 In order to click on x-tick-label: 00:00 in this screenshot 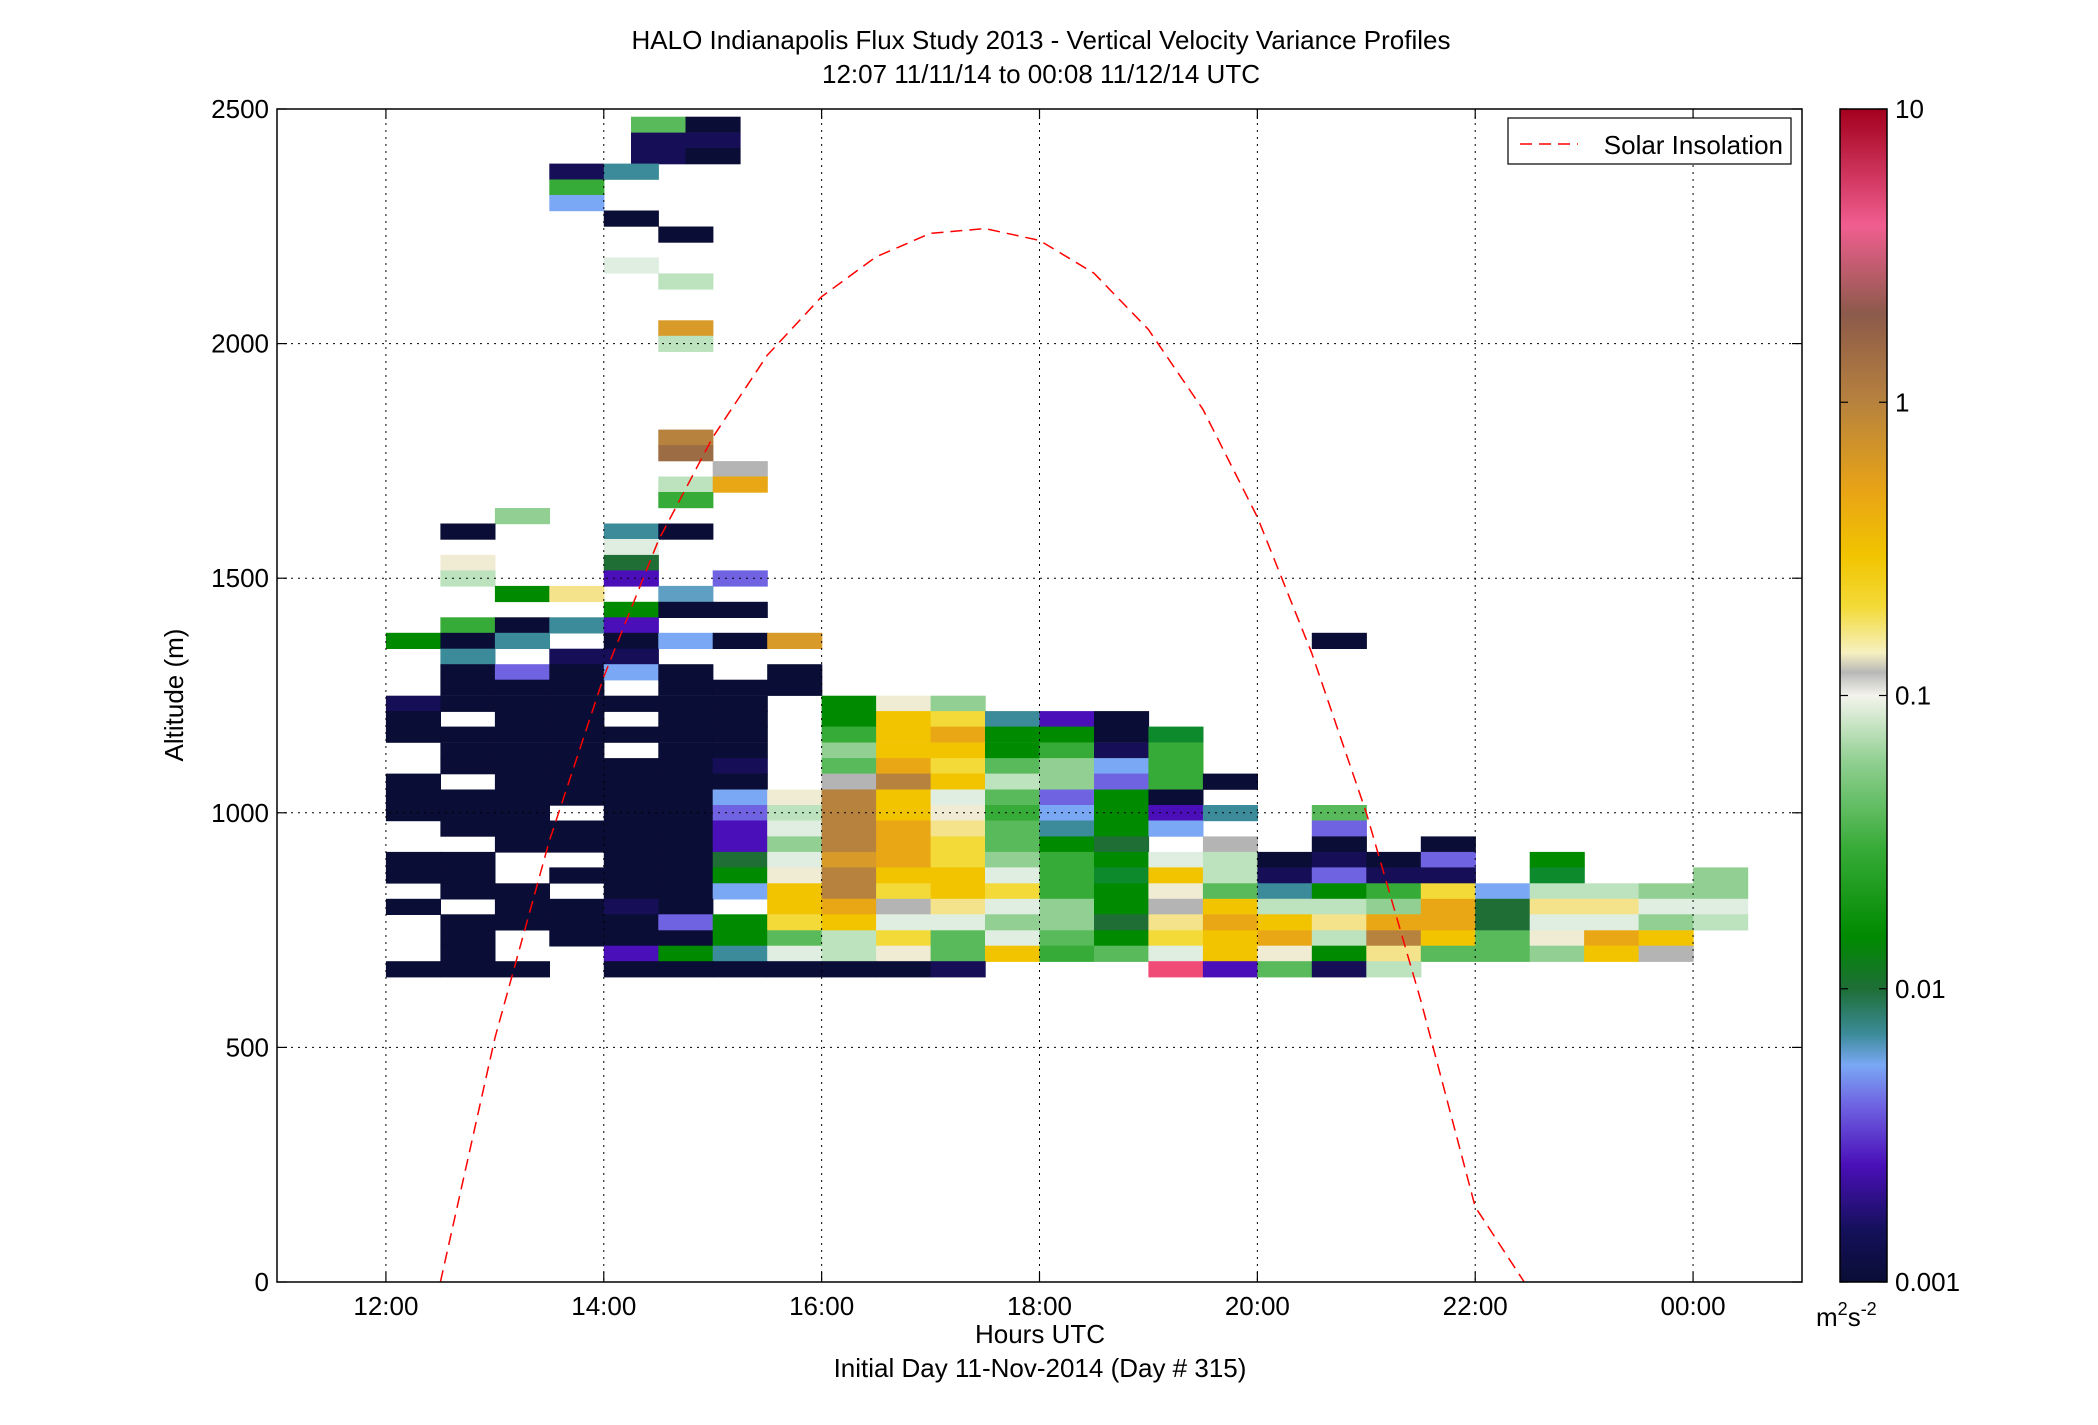, I will do `click(1693, 1306)`.